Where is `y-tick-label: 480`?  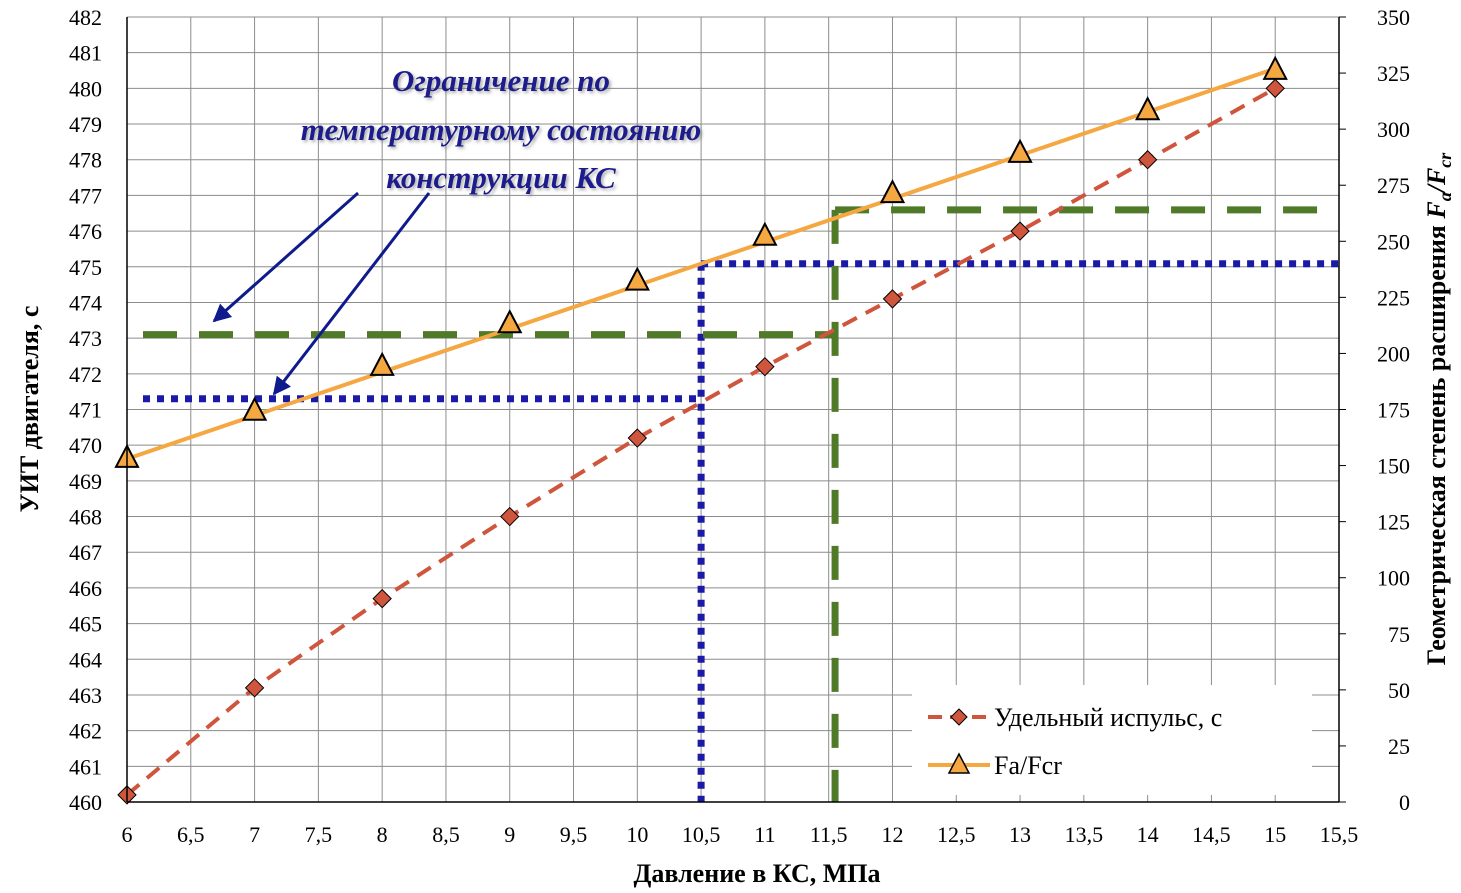
y-tick-label: 480 is located at coordinates (85, 88).